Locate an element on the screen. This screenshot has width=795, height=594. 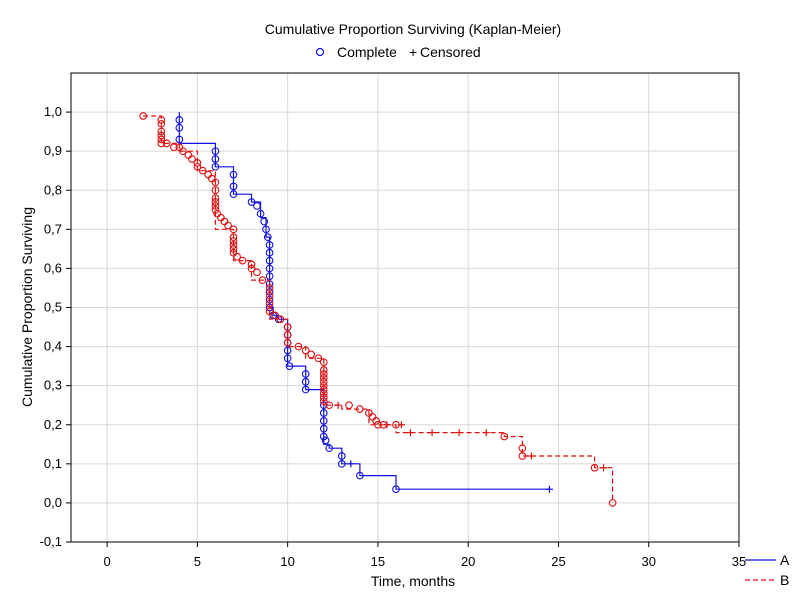
x-tick-label: 0 is located at coordinates (106, 561).